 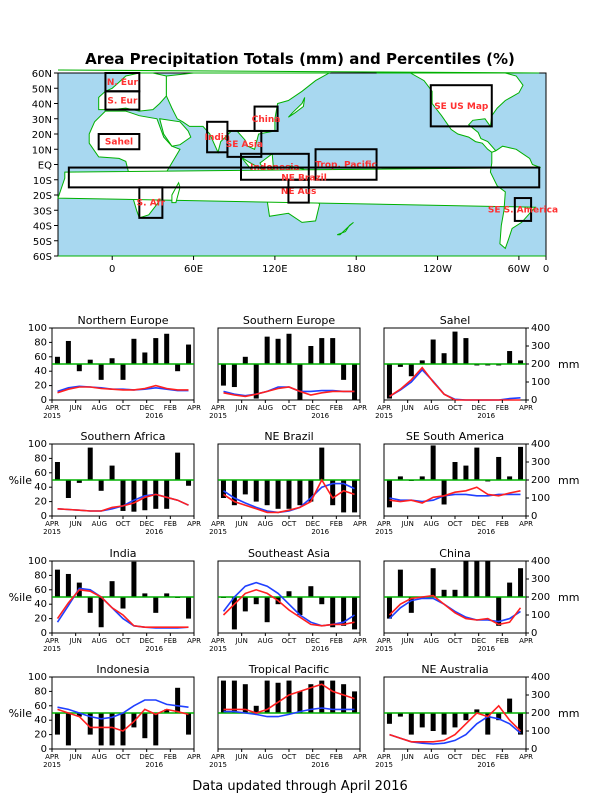 What do you see at coordinates (454, 669) in the screenshot?
I see `panel-title: NE Australia` at bounding box center [454, 669].